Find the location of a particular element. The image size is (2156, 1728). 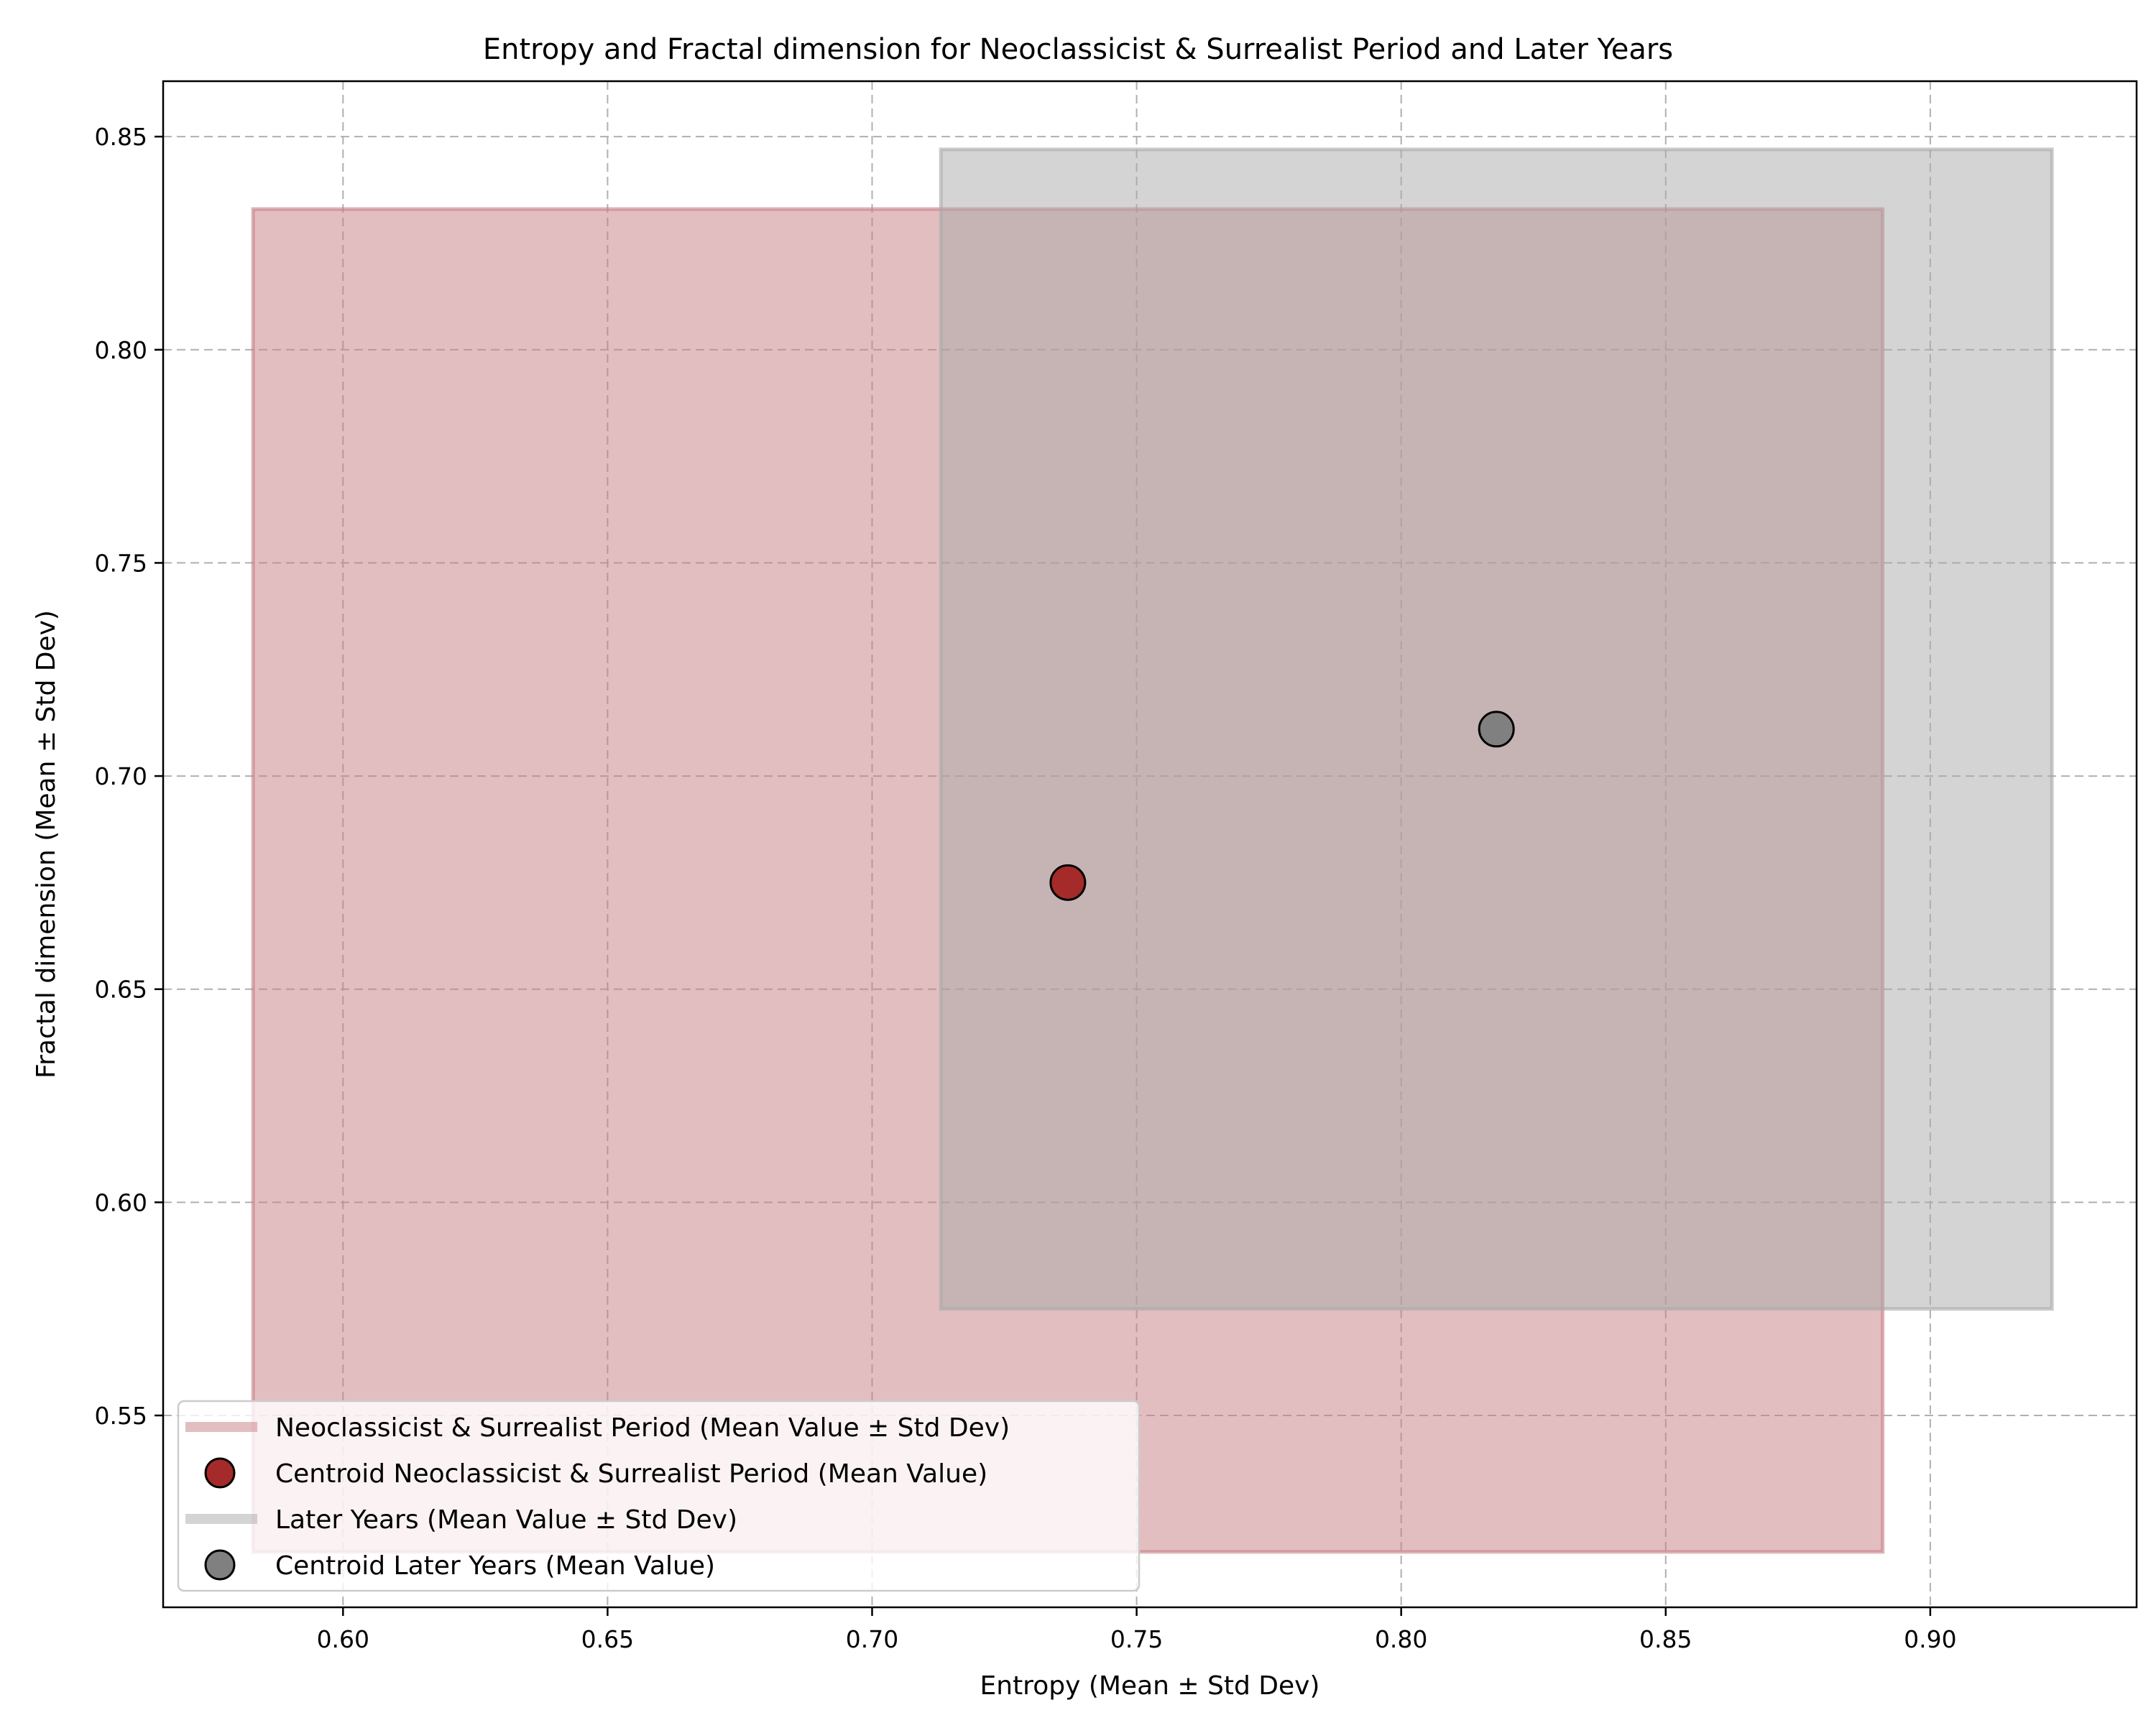

x-tick-label: 0.75 is located at coordinates (1136, 1639).